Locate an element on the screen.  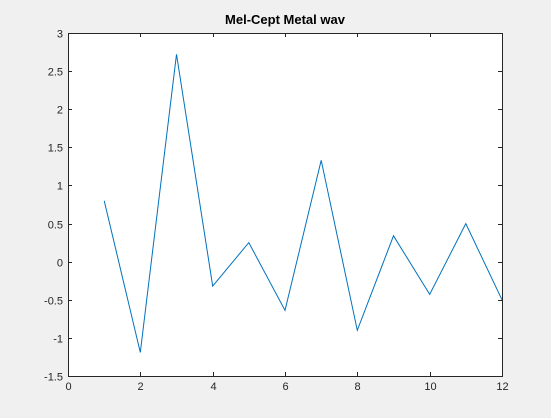
y-tick-label: 0 is located at coordinates (60, 264).